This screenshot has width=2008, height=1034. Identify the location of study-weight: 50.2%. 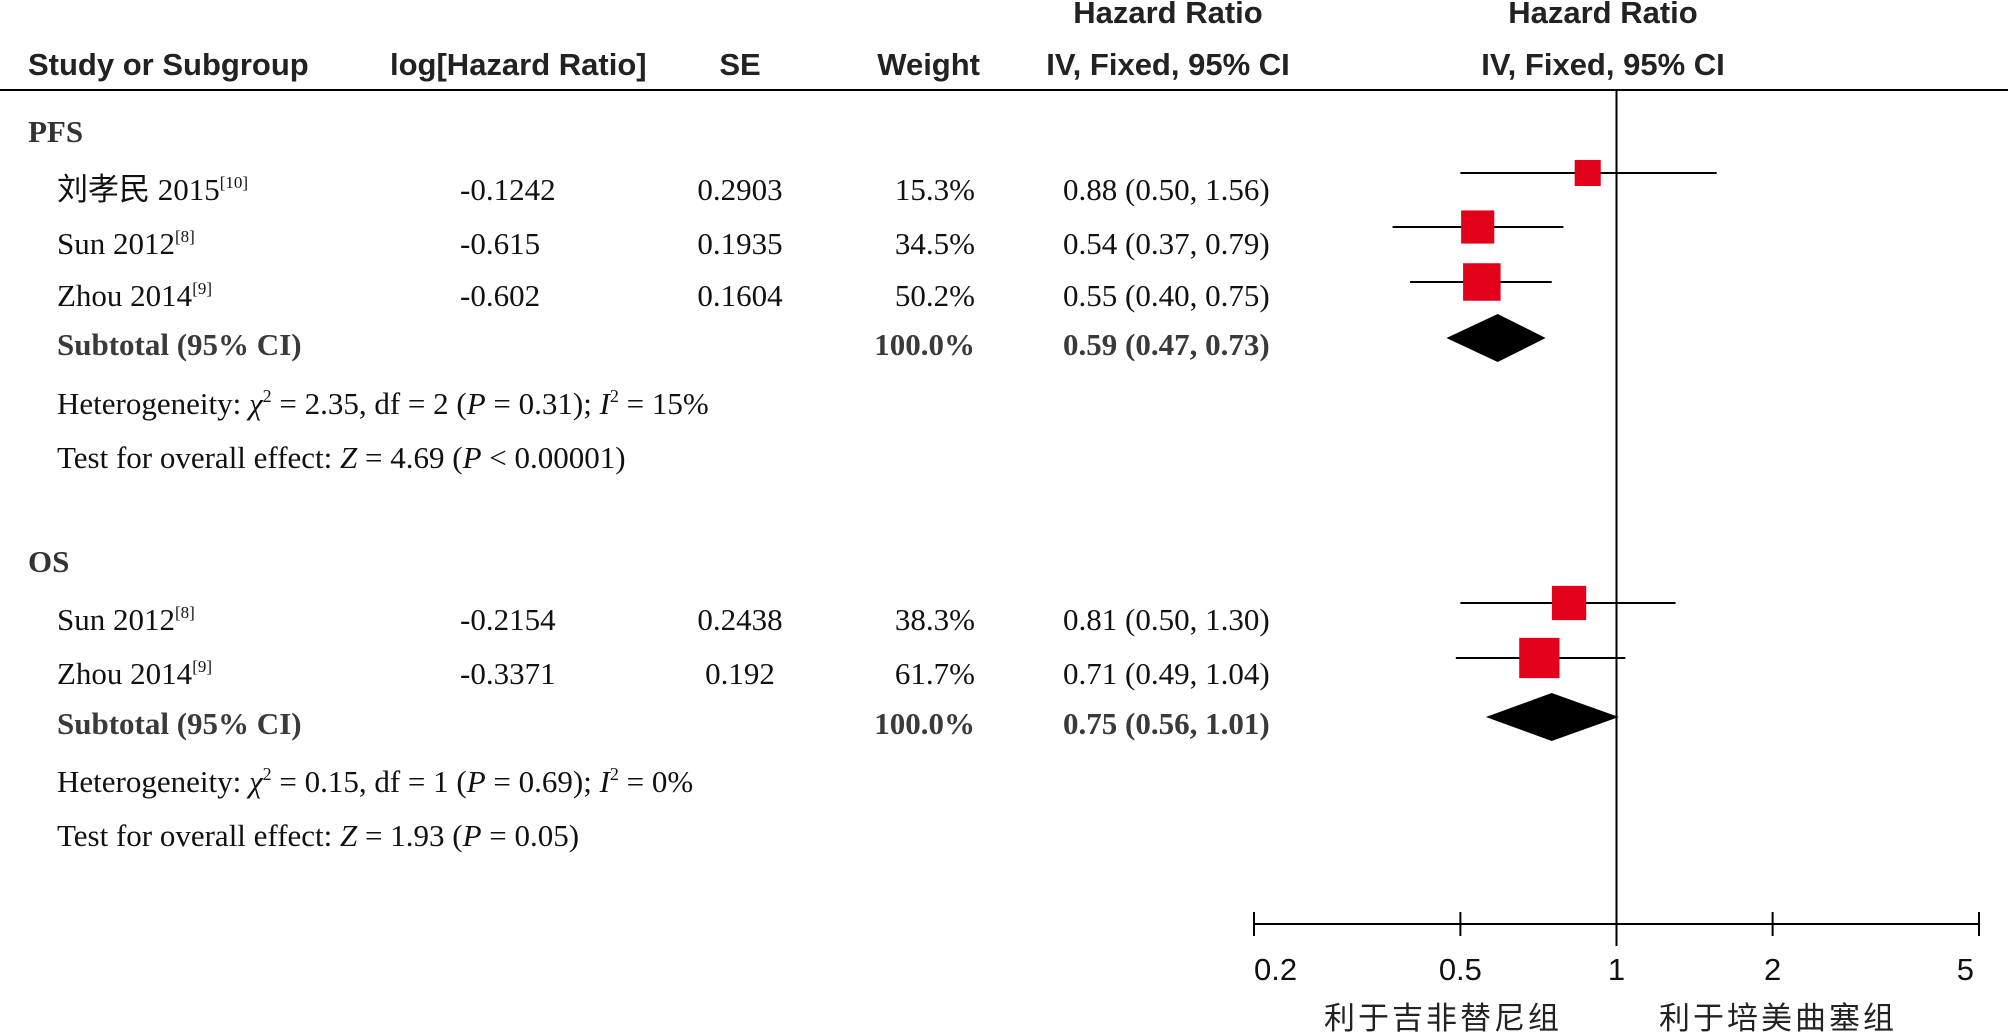
(935, 295).